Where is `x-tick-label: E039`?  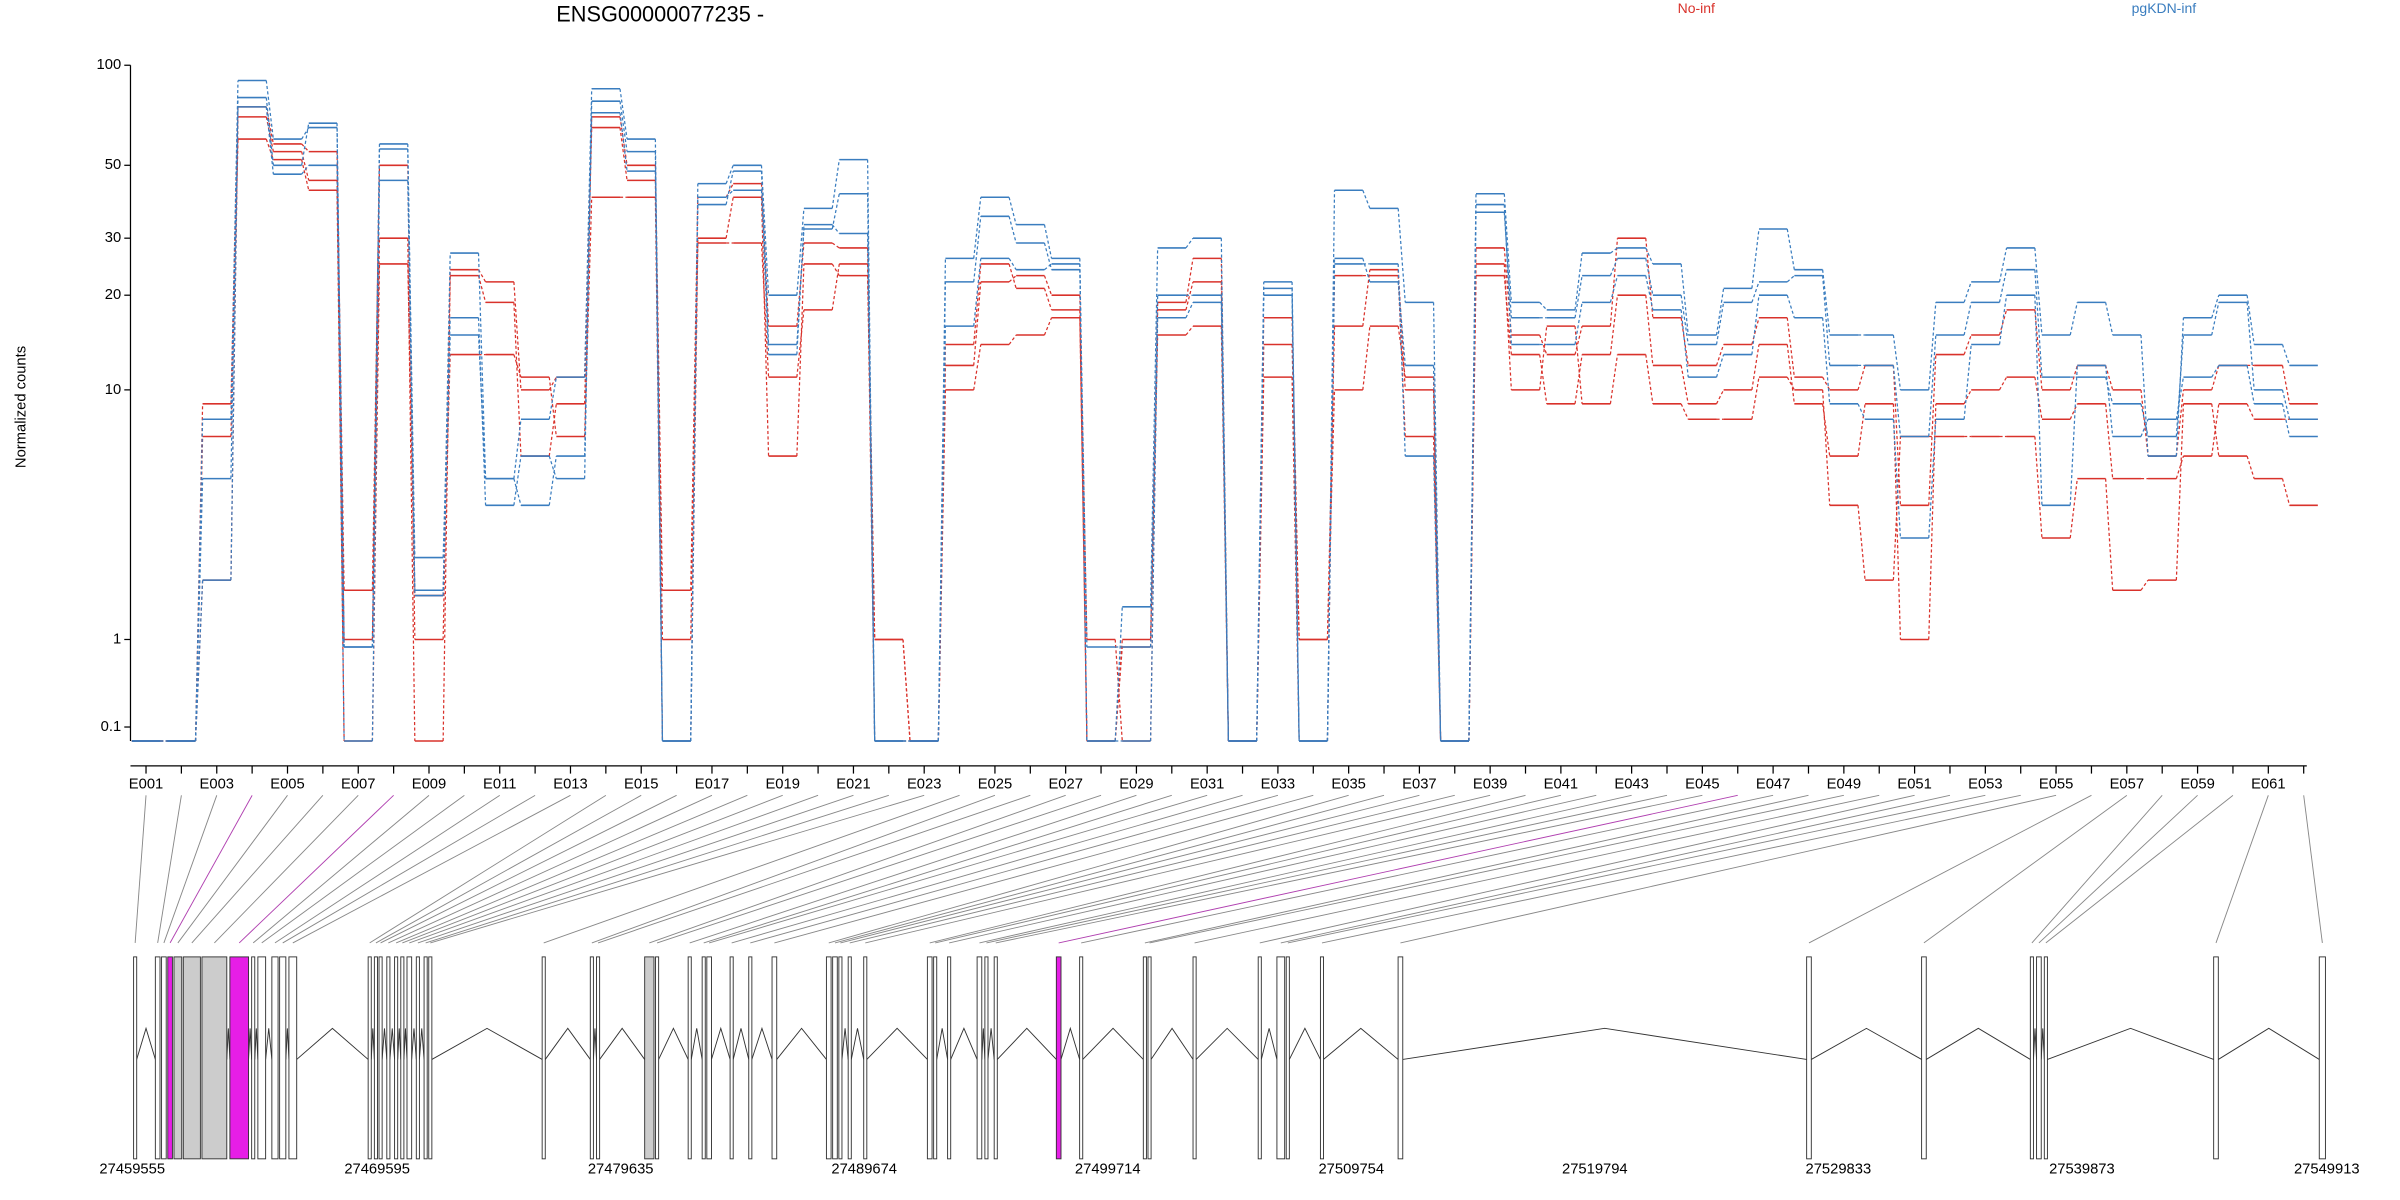 x-tick-label: E039 is located at coordinates (1490, 784).